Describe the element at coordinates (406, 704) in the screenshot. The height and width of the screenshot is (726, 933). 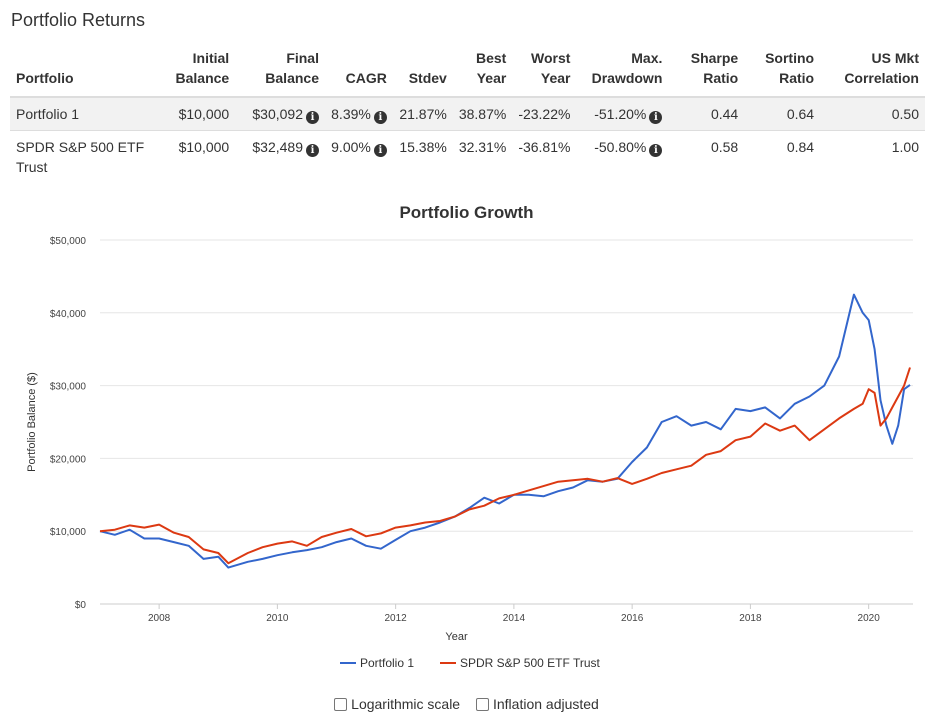
I see `log-scale-label: Logarithmic scale` at that location.